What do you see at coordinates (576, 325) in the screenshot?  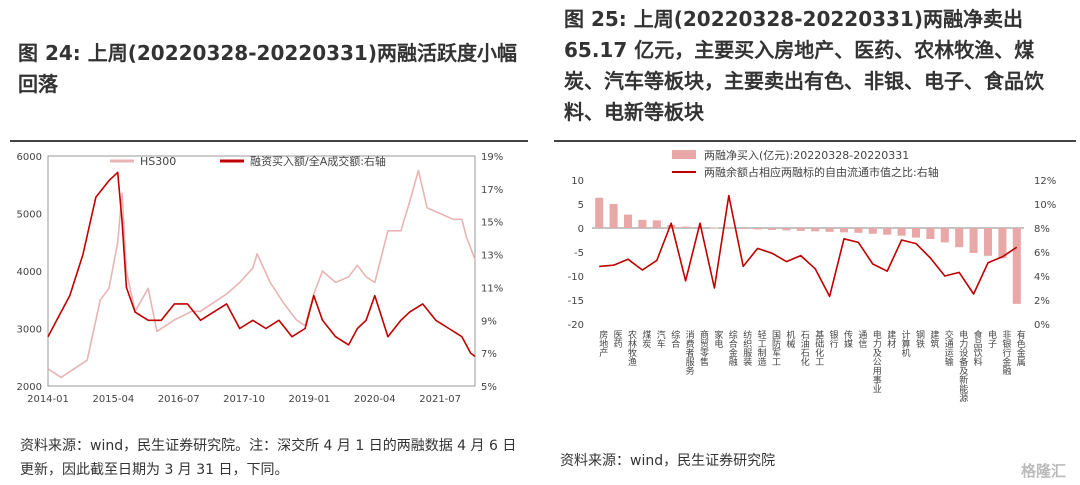 I see `y-left-tick-label: -20` at bounding box center [576, 325].